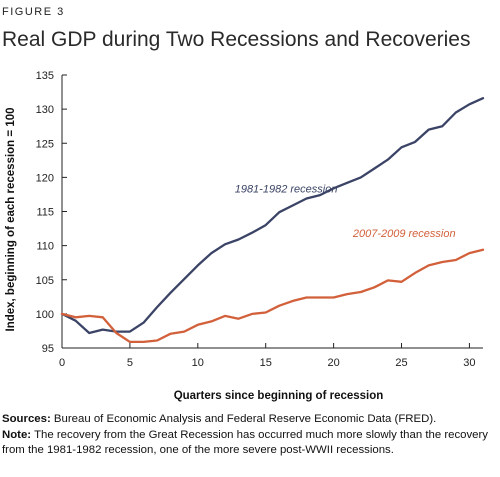 The height and width of the screenshot is (477, 500). I want to click on y-tick-label: 110, so click(45, 247).